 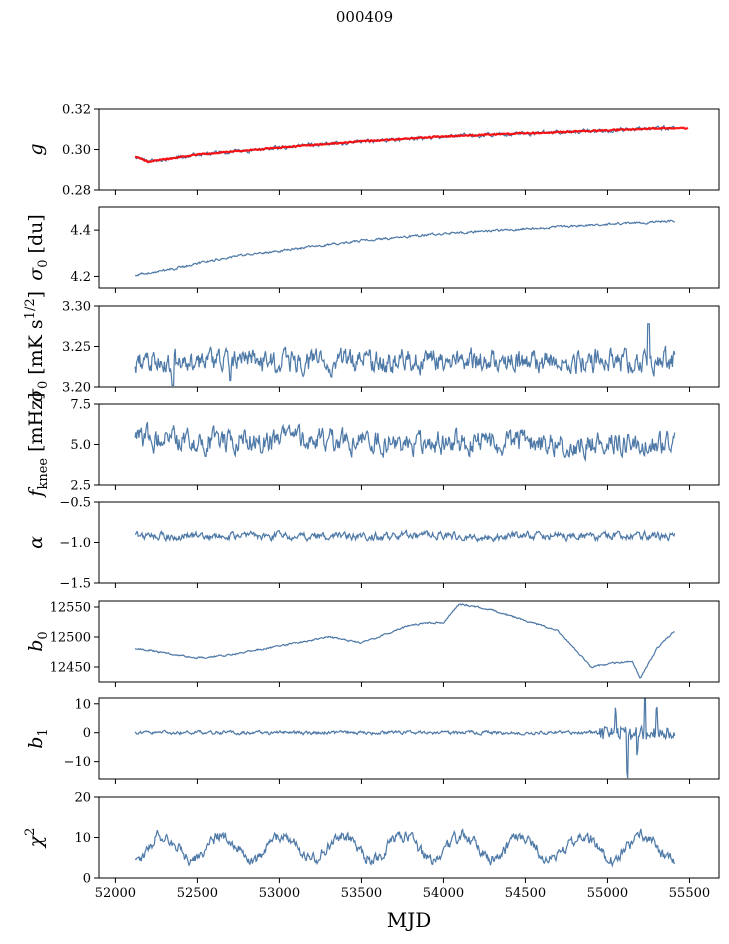 What do you see at coordinates (405, 848) in the screenshot?
I see `series-line-chi2` at bounding box center [405, 848].